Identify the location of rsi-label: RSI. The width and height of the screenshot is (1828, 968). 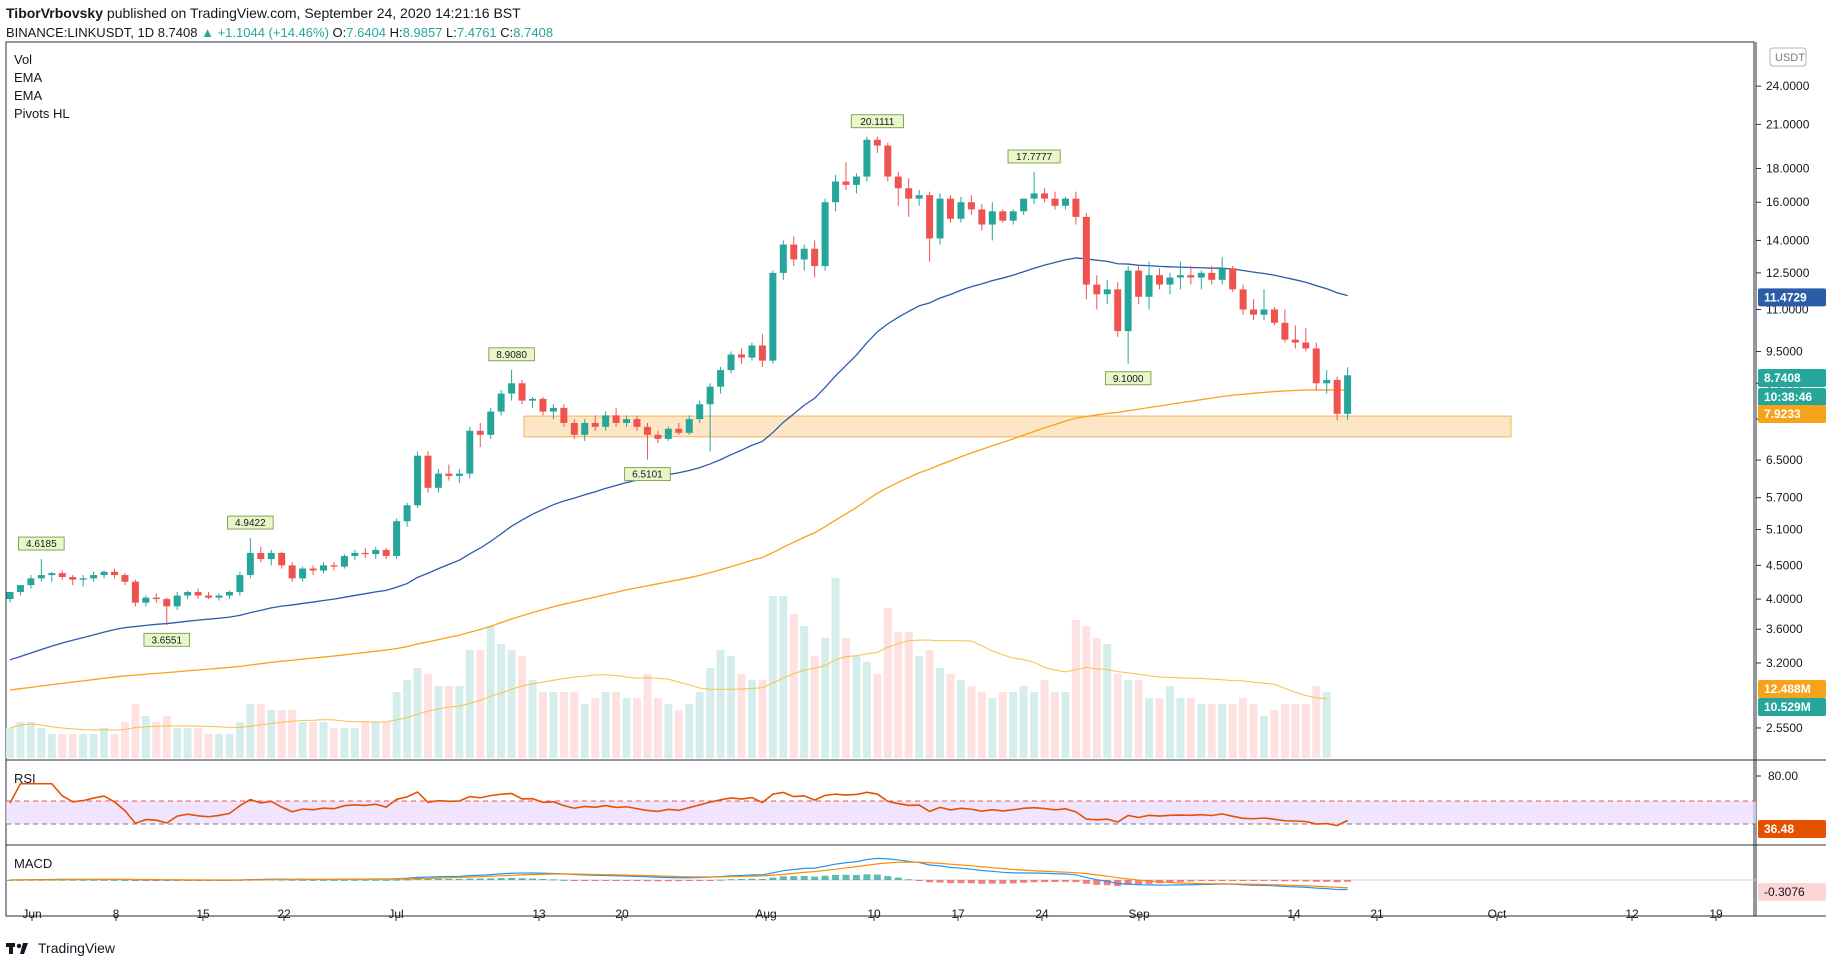
(25, 778).